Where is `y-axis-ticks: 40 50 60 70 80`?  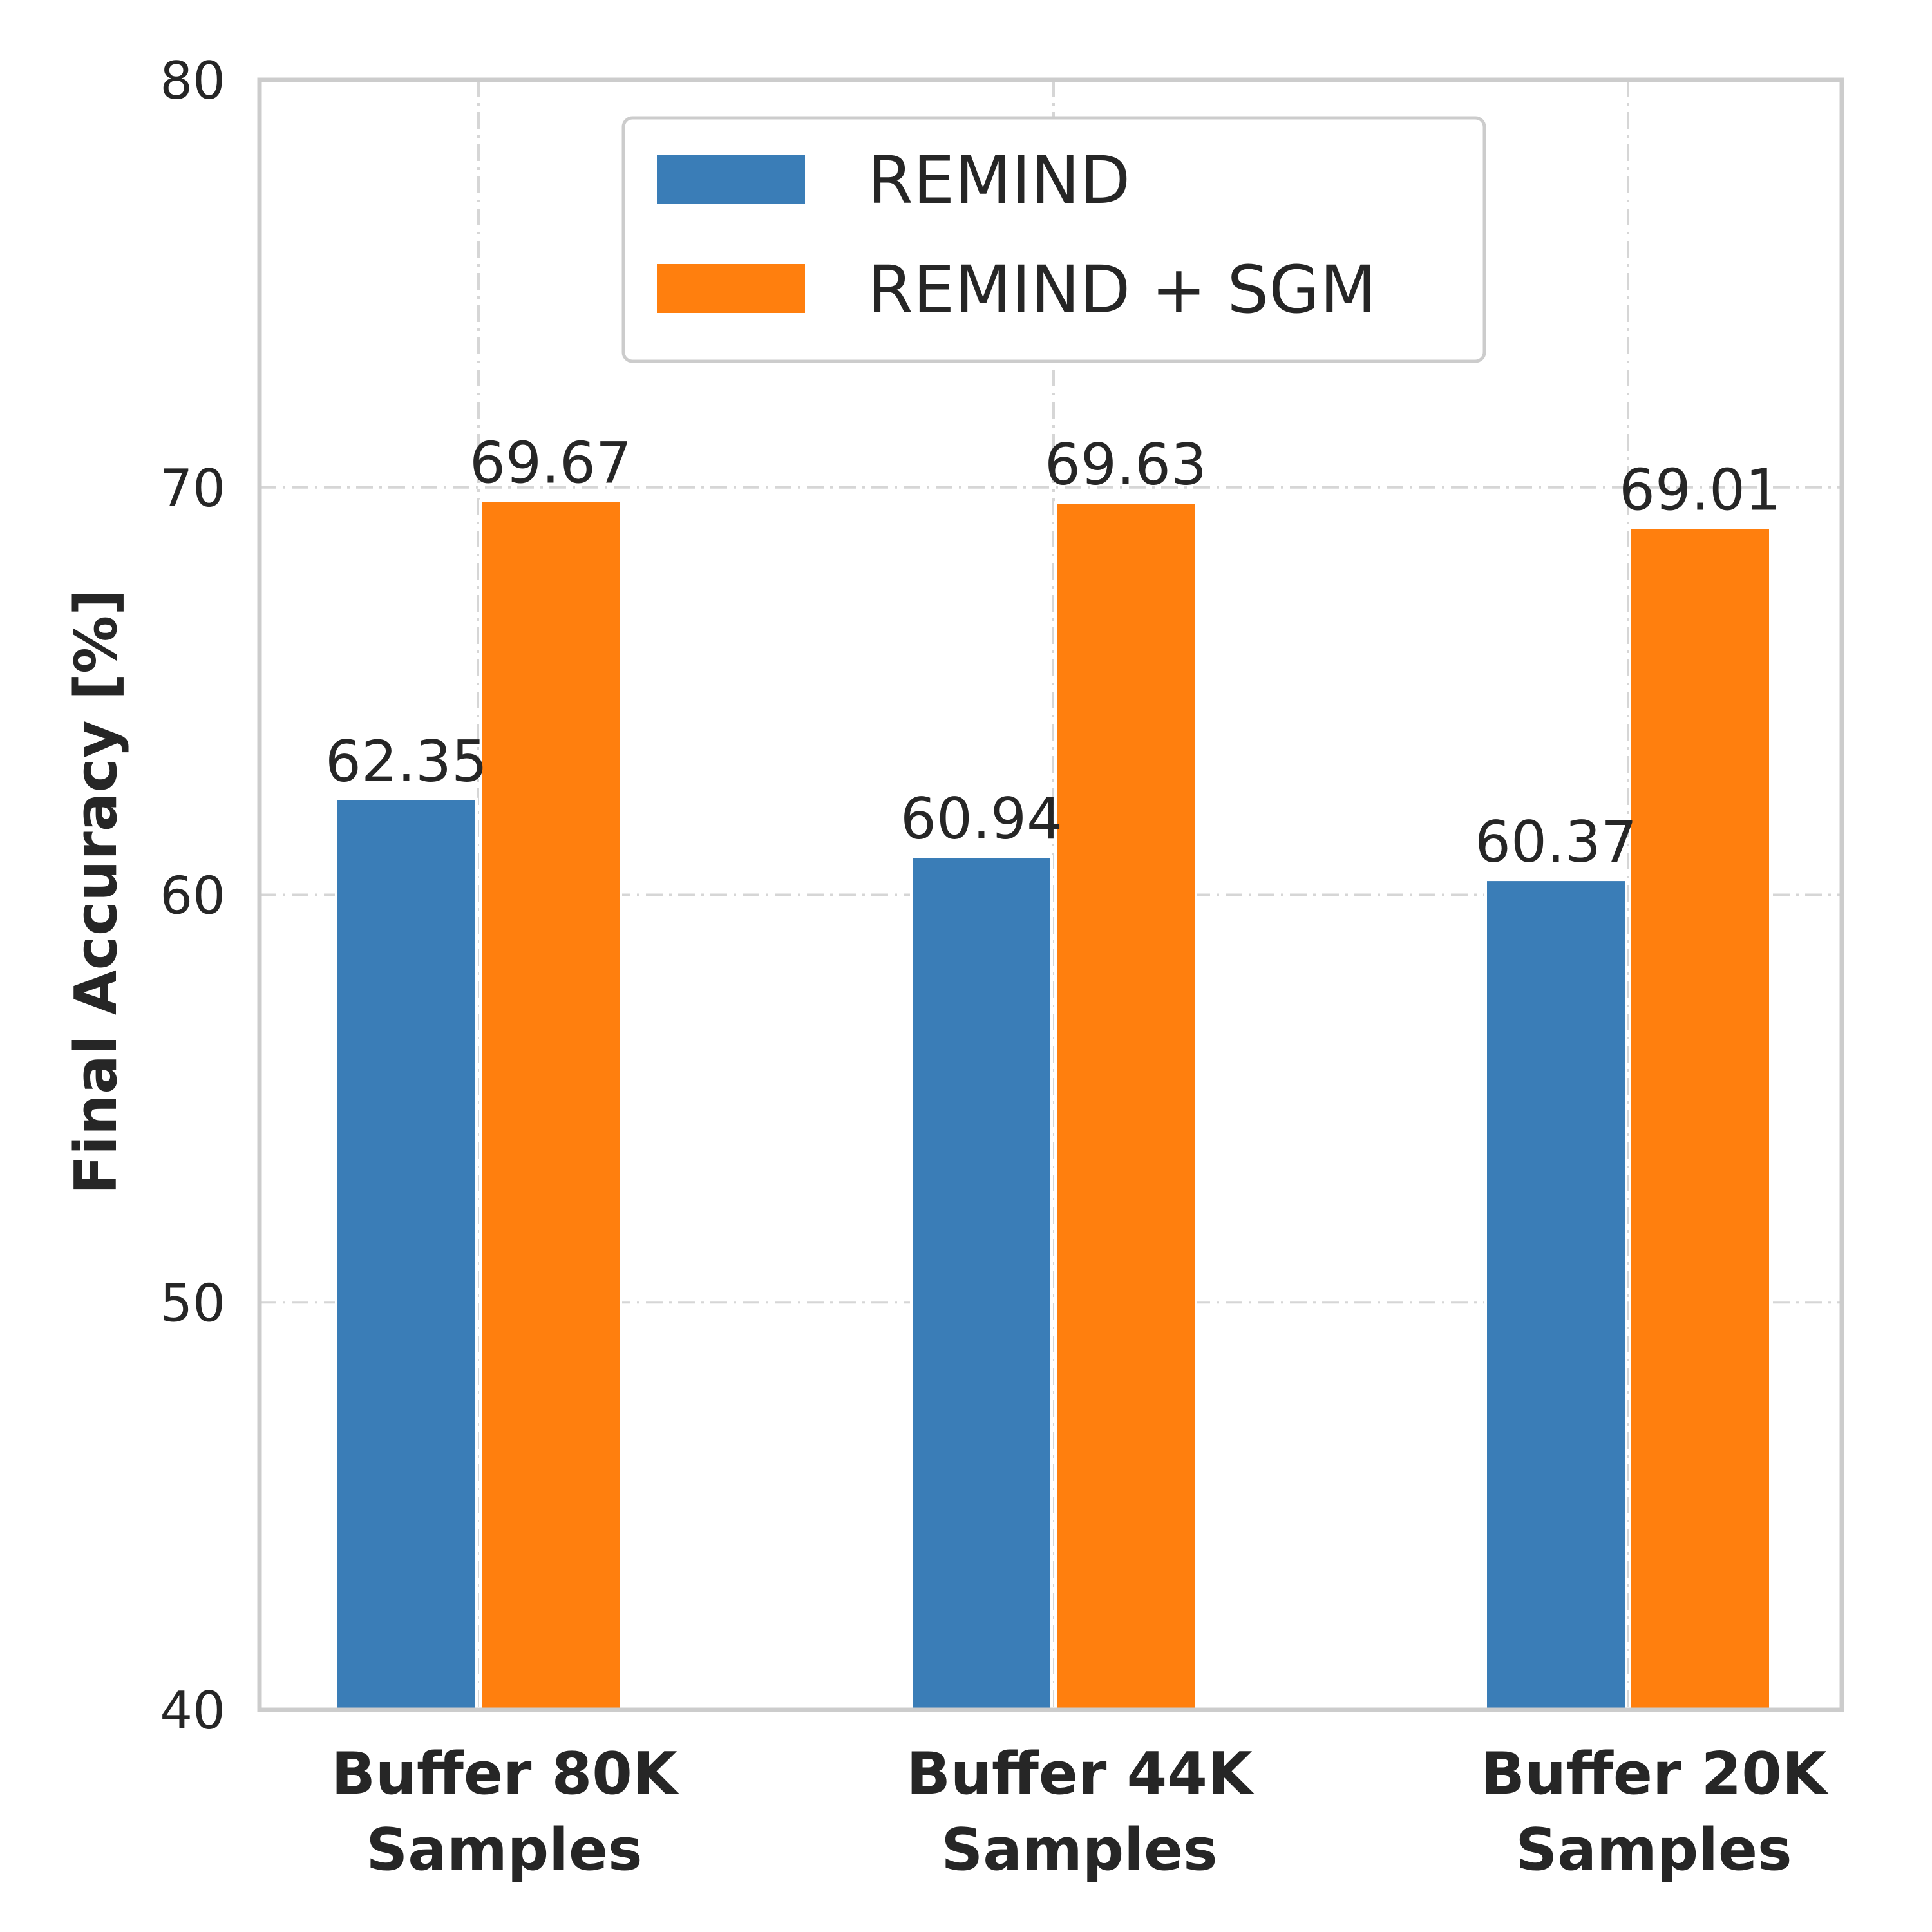
y-axis-ticks: 40 50 60 70 80 is located at coordinates (192, 896).